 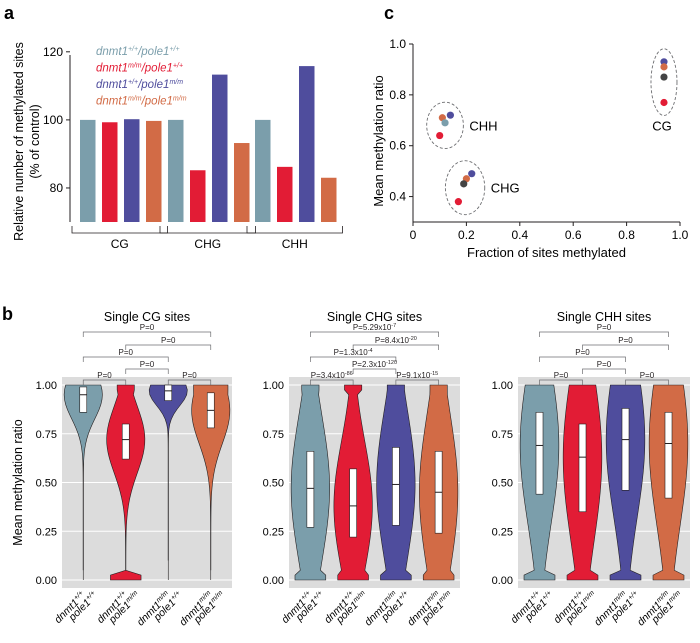 I want to click on p-value-label: P=2.3x10-120, so click(x=374, y=364).